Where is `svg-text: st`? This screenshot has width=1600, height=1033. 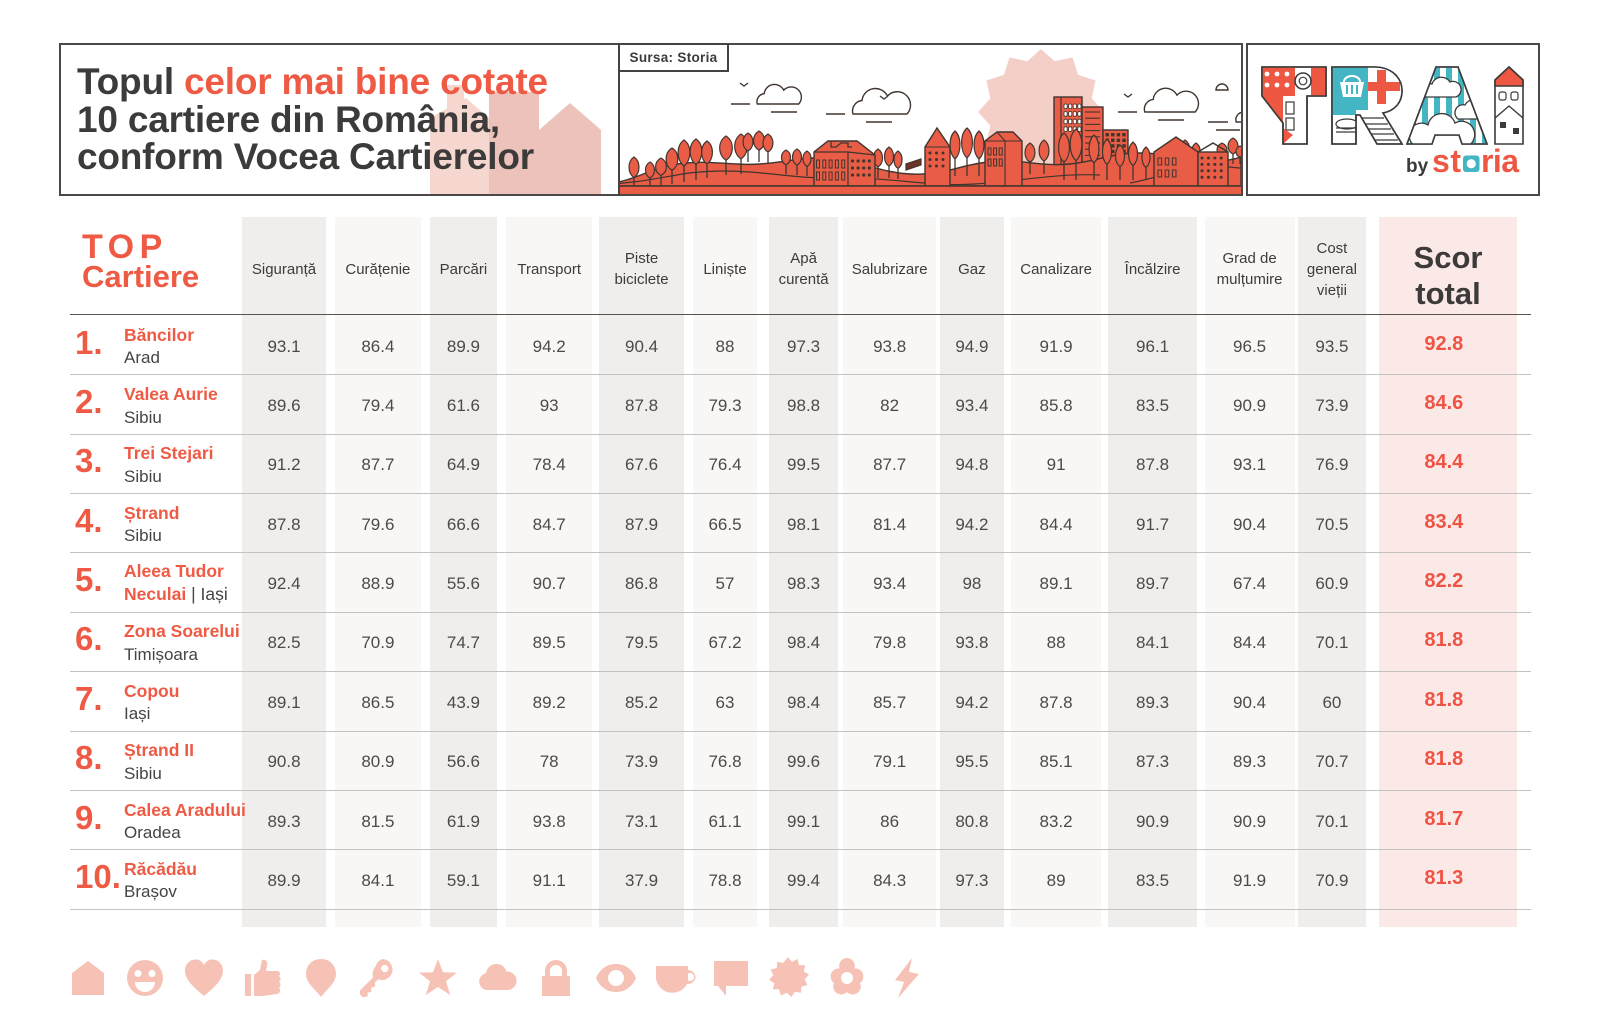 svg-text: st is located at coordinates (1446, 161).